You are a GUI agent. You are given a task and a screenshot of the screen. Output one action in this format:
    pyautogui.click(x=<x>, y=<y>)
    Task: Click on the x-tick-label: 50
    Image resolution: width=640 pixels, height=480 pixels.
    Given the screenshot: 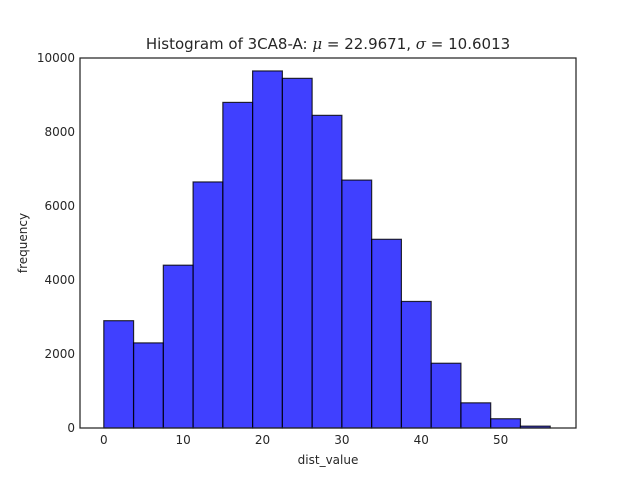 What is the action you would take?
    pyautogui.click(x=500, y=440)
    